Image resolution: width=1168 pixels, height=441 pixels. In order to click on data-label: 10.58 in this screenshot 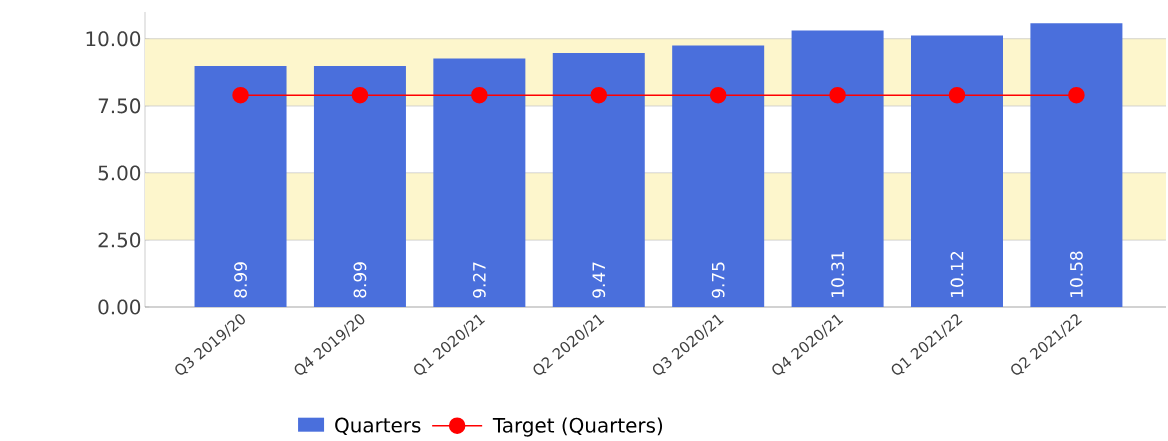, I will do `click(1076, 274)`.